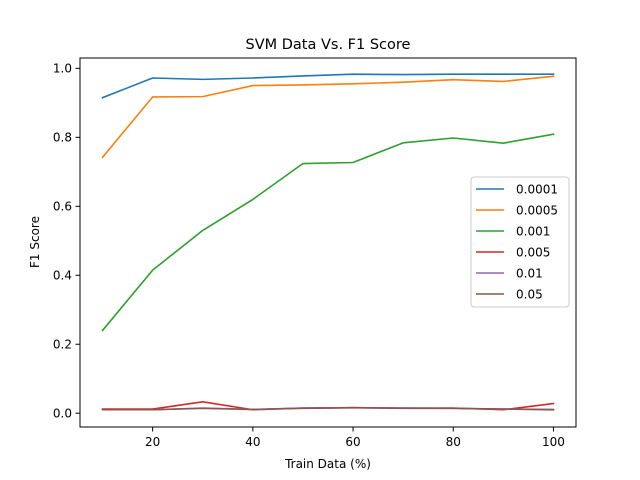  I want to click on x-tick-label: 40, so click(252, 442).